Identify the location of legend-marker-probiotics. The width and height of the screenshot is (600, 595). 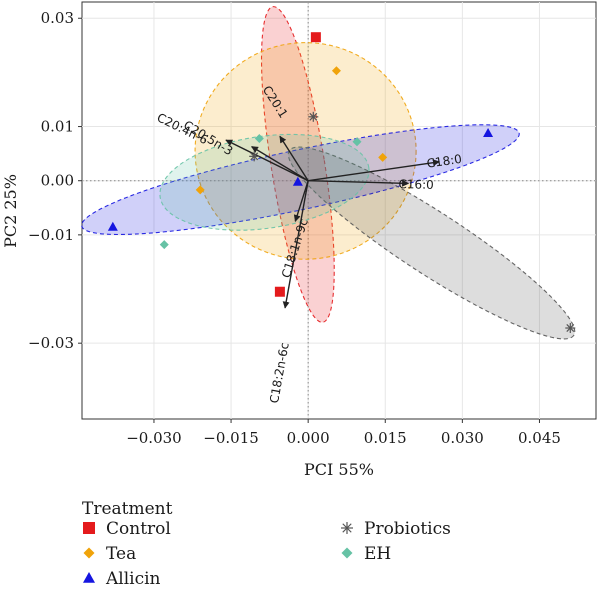
(347, 528).